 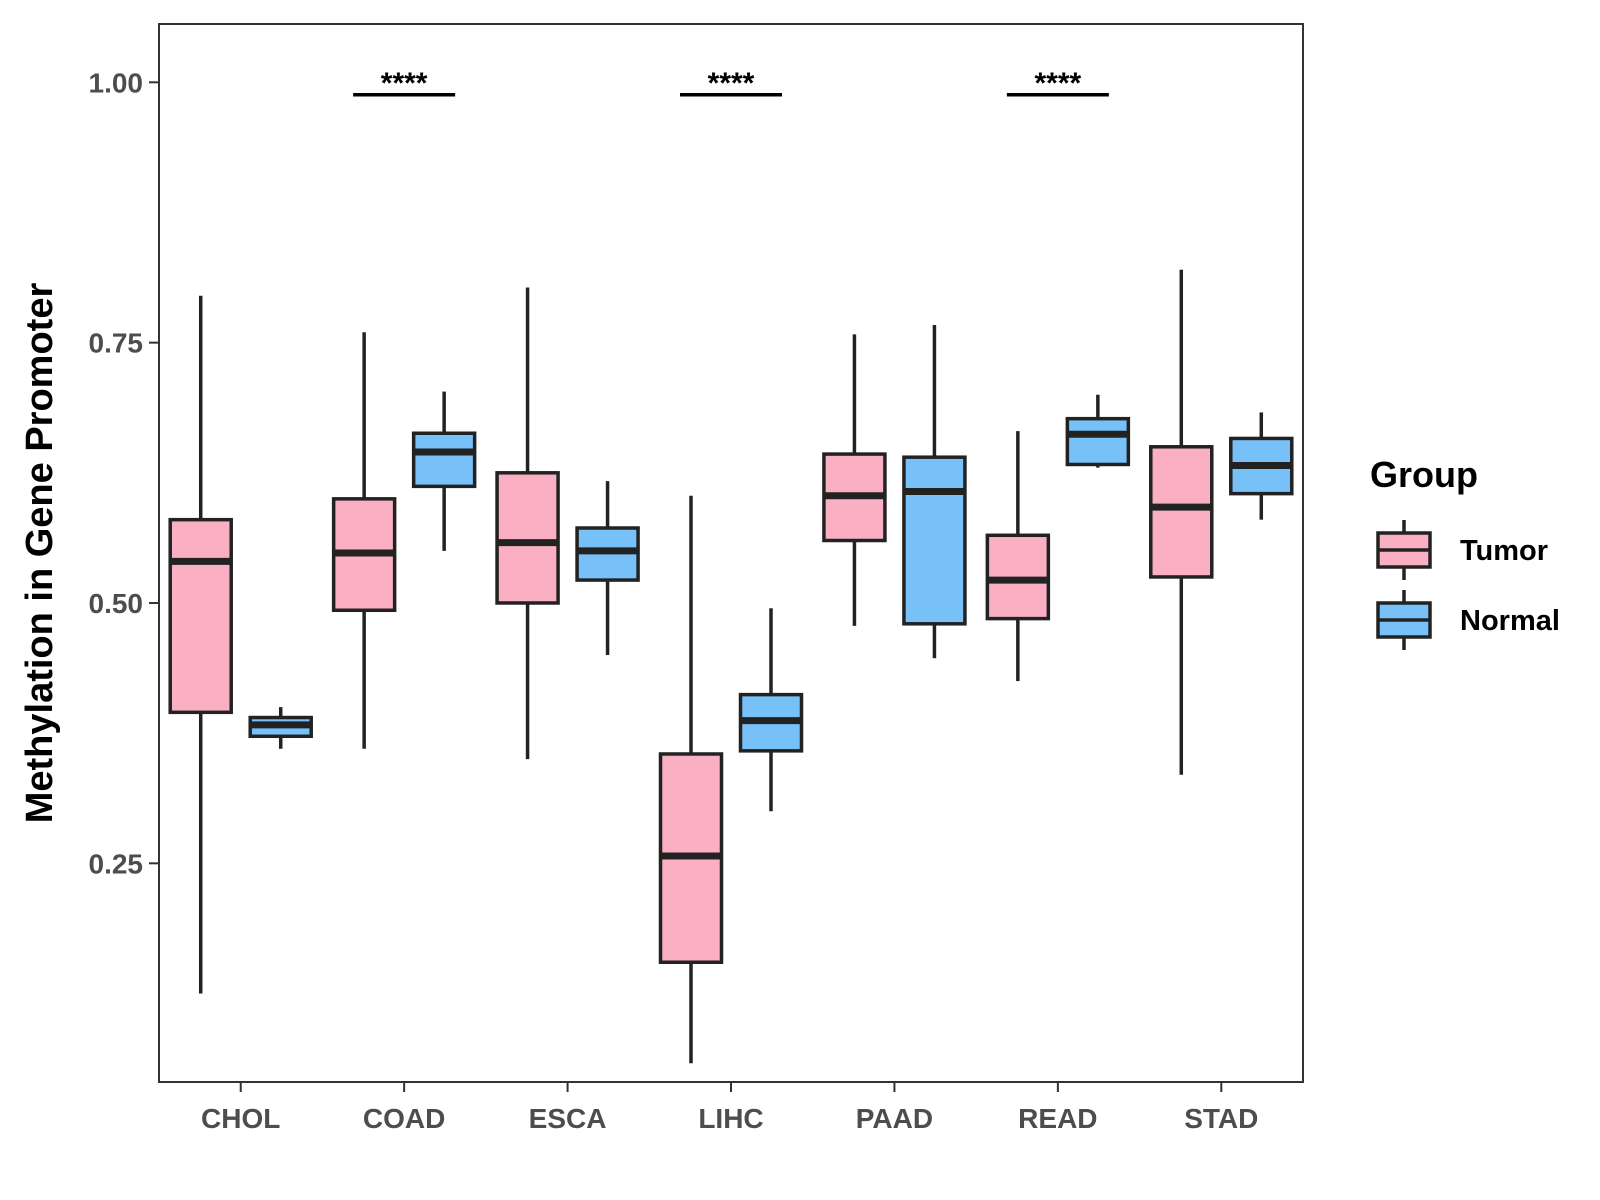 I want to click on y-axis-title: Methylation in Gene Promoter, so click(x=40, y=553).